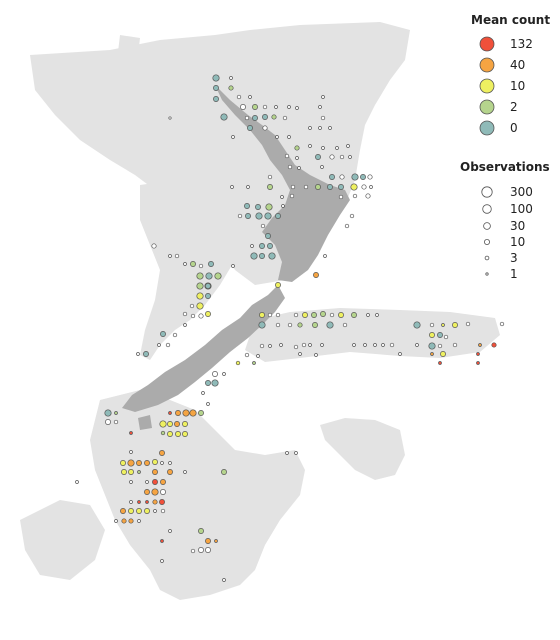  Describe the element at coordinates (521, 192) in the screenshot. I see `legend-obs-label-300: 300` at that location.